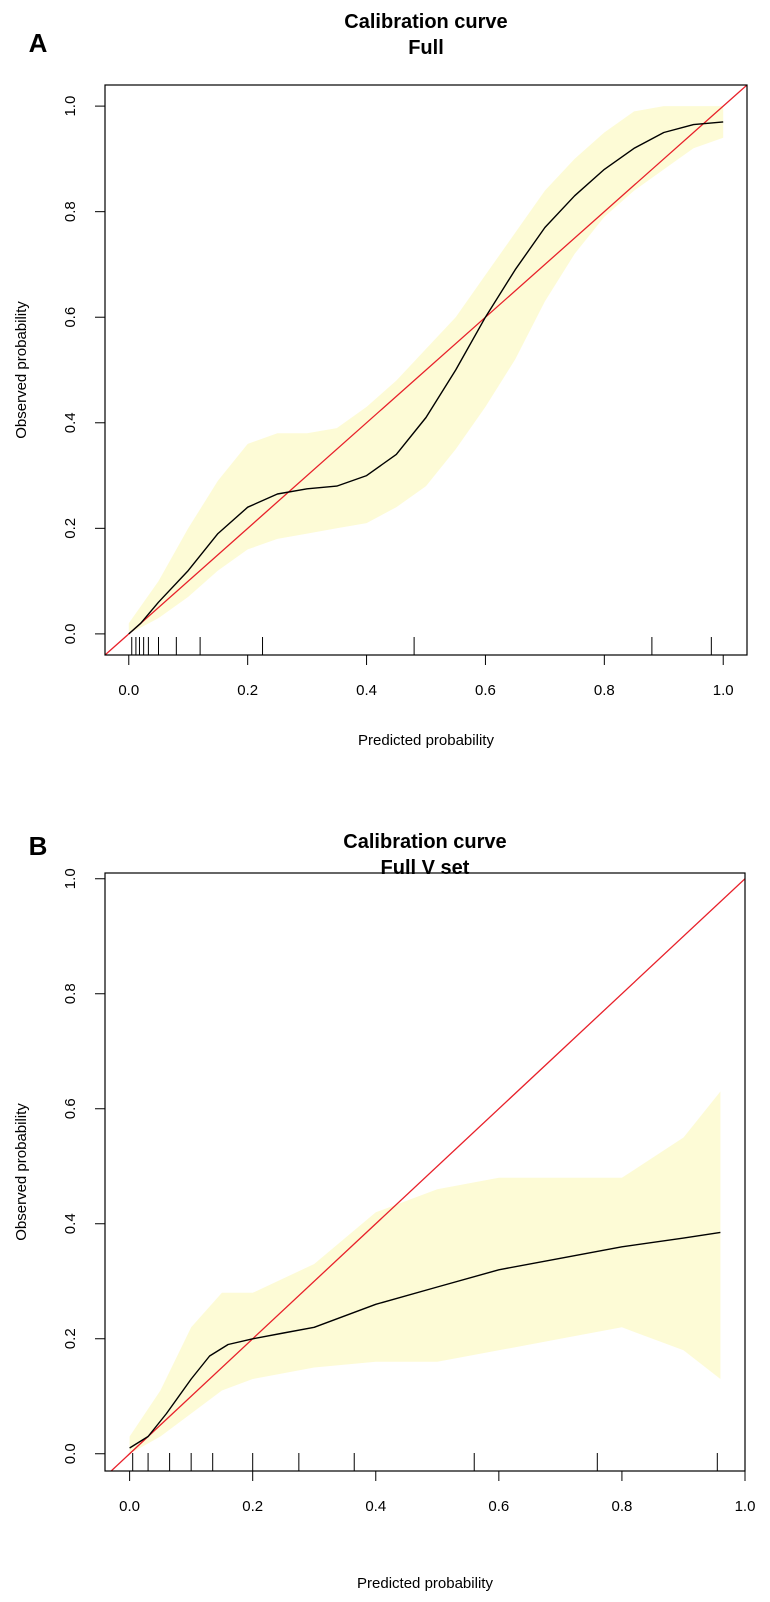 The height and width of the screenshot is (1602, 770). Describe the element at coordinates (425, 1340) in the screenshot. I see `calibration-curve-line` at that location.